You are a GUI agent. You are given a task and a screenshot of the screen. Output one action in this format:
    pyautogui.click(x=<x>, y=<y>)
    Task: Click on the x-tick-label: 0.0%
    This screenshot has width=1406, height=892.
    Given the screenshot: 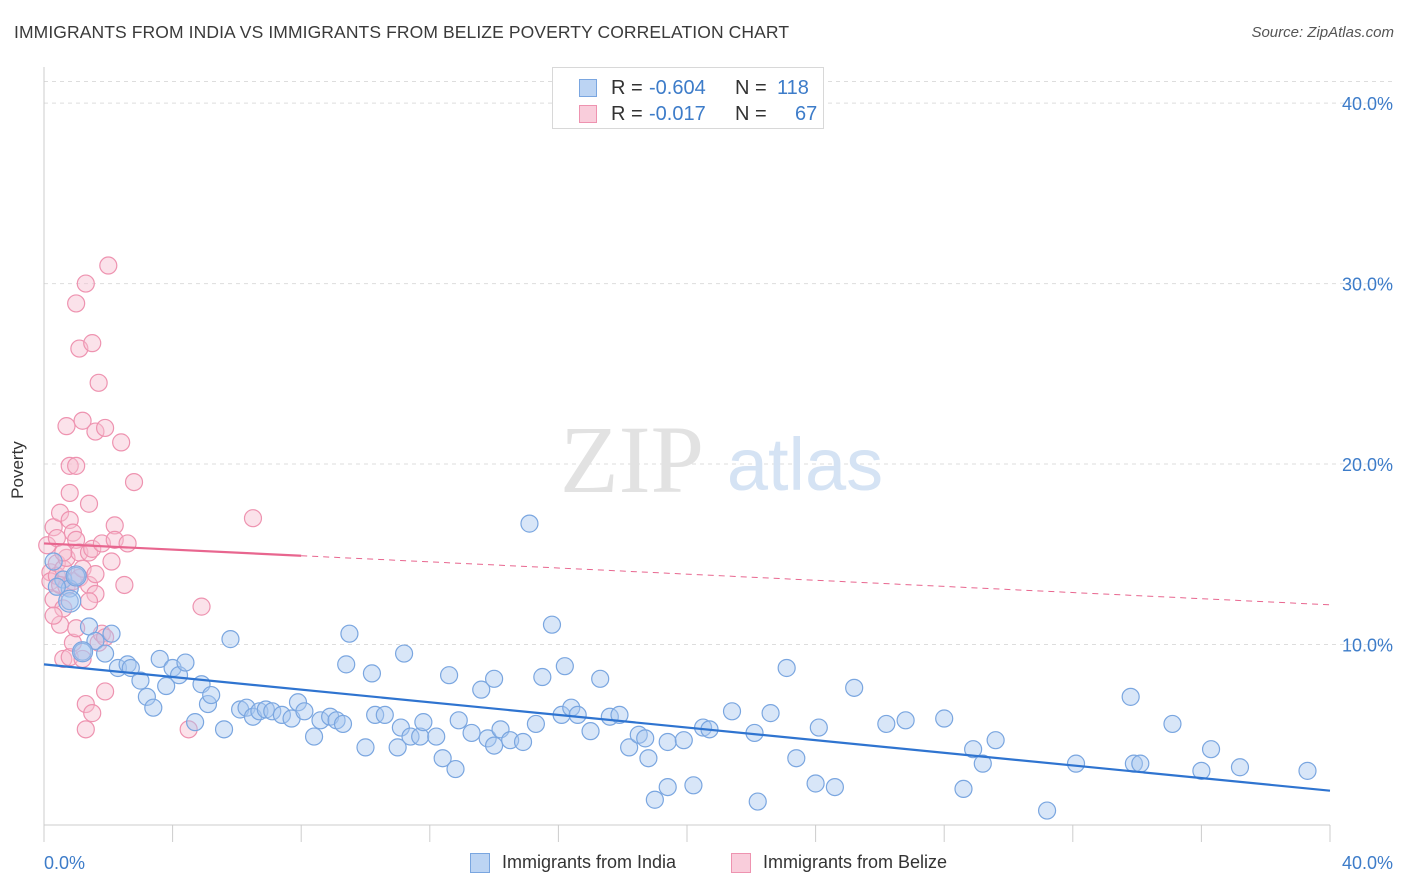 What is the action you would take?
    pyautogui.click(x=64, y=863)
    